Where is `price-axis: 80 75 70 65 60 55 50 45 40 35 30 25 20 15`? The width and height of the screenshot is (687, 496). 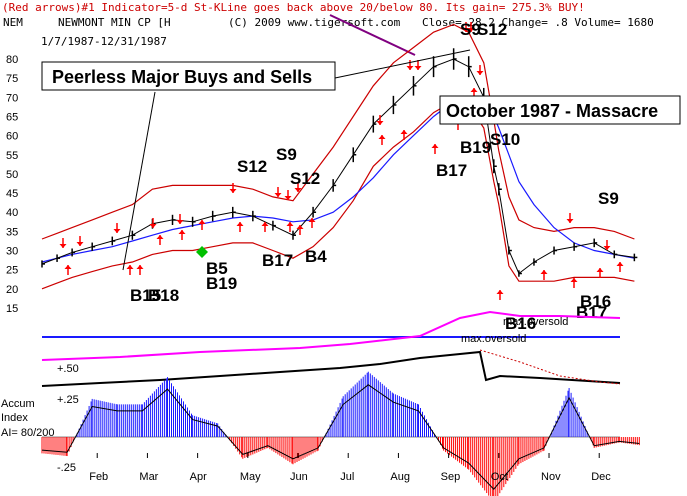
price-axis: 80 75 70 65 60 55 50 45 40 35 30 25 20 15 is located at coordinates (12, 184).